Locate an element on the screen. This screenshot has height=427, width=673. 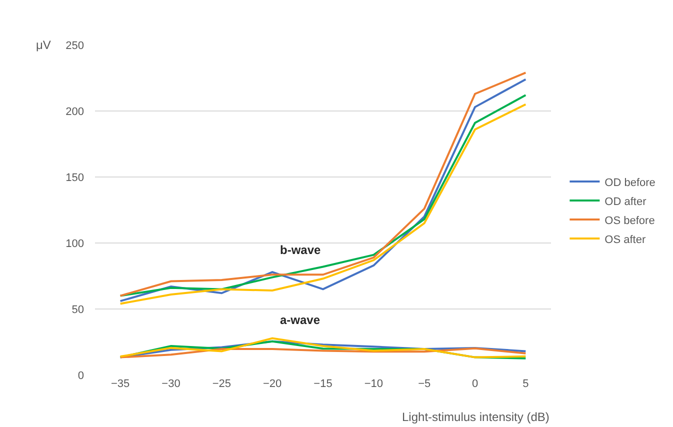
x-tick-label: −35 is located at coordinates (120, 384).